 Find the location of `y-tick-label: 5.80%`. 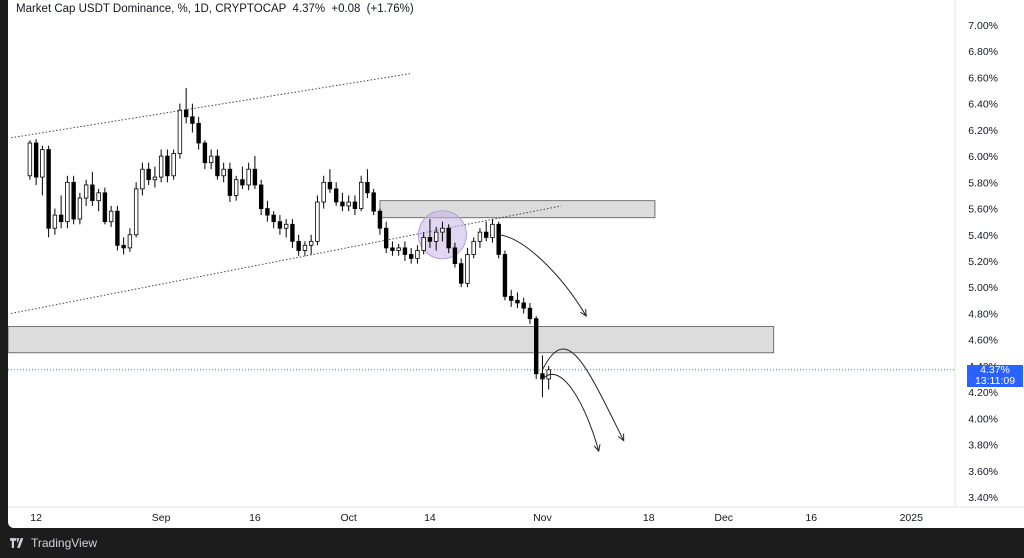

y-tick-label: 5.80% is located at coordinates (983, 183).